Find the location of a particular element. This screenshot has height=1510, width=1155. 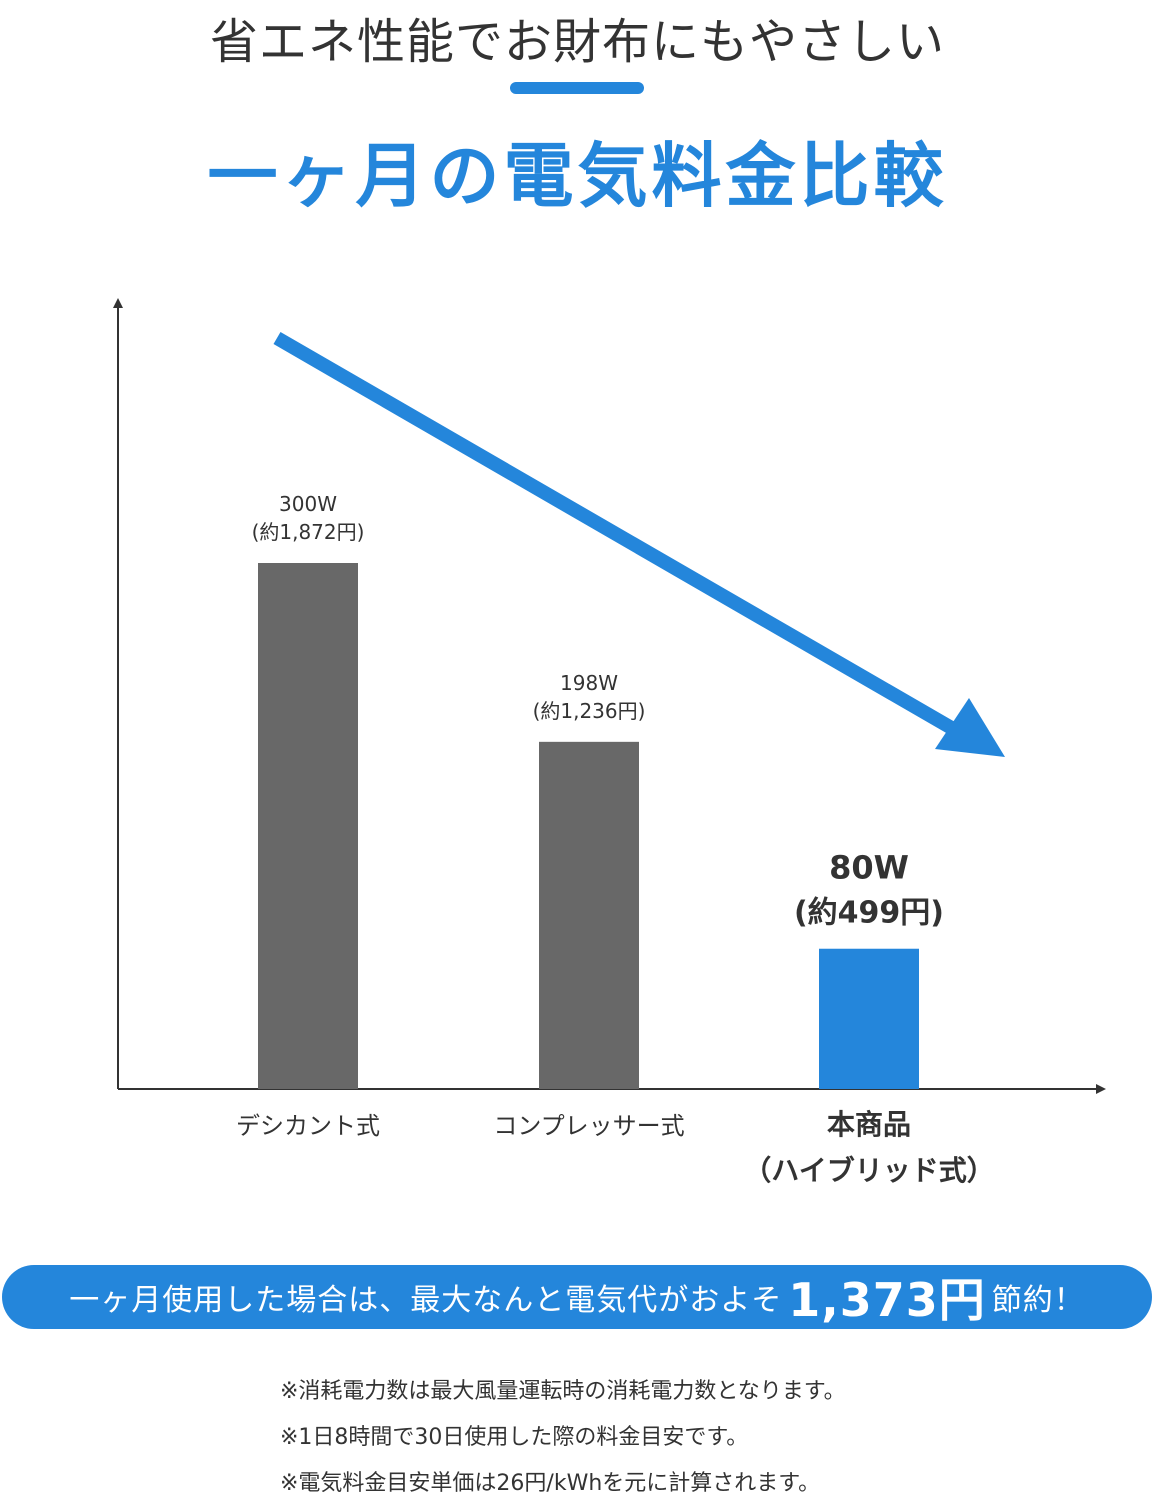

category-label: コンプレッサー式 is located at coordinates (588, 1126).